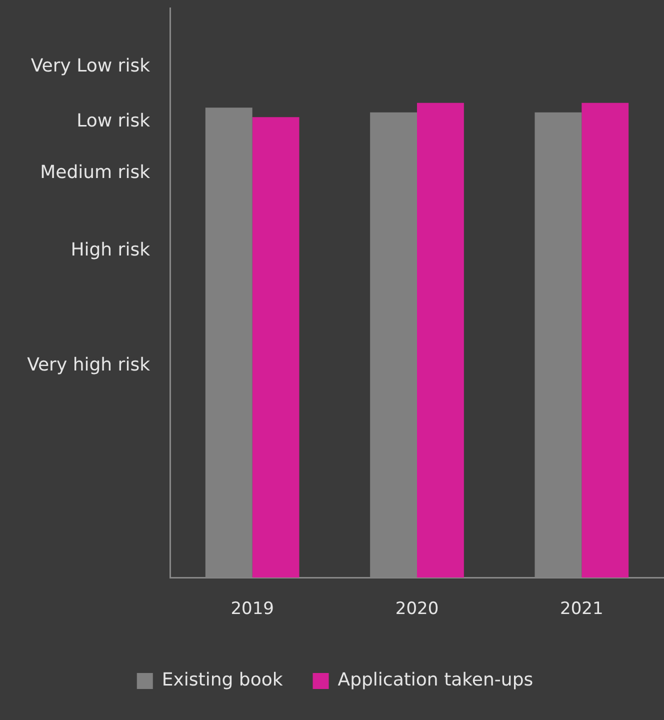  What do you see at coordinates (417, 609) in the screenshot?
I see `x-tick-label: 2020` at bounding box center [417, 609].